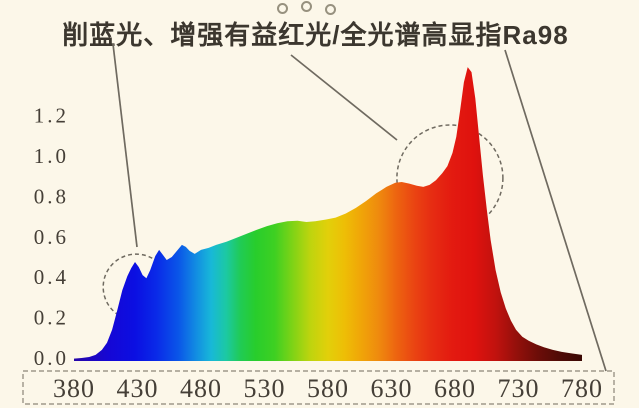 The width and height of the screenshot is (639, 408). What do you see at coordinates (450, 178) in the screenshot?
I see `dashed-circle-annotation` at bounding box center [450, 178].